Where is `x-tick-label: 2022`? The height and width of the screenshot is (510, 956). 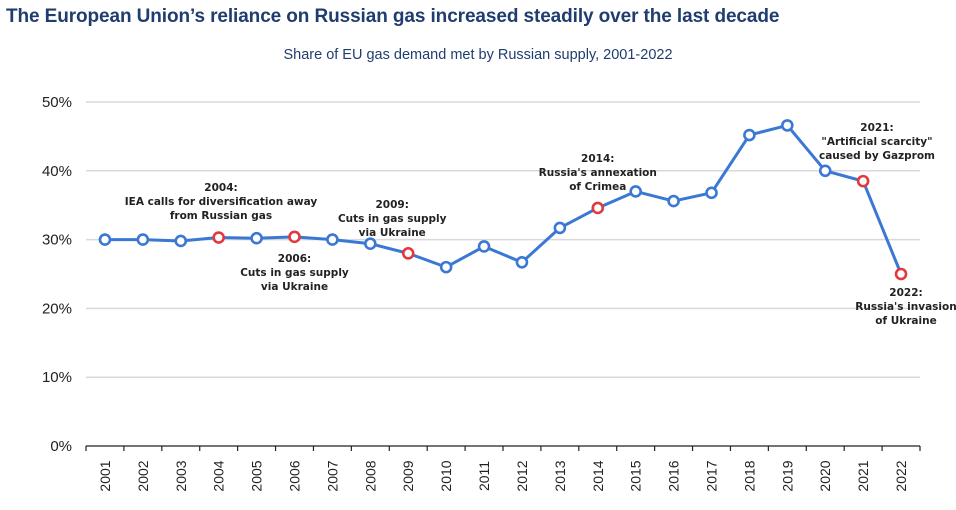
x-tick-label: 2022 is located at coordinates (901, 475).